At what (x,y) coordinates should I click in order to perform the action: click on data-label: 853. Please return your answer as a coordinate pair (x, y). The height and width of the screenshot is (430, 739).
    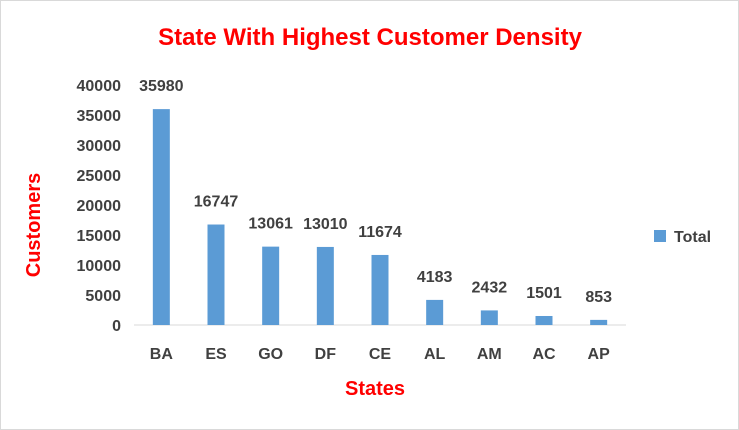
    Looking at the image, I should click on (598, 297).